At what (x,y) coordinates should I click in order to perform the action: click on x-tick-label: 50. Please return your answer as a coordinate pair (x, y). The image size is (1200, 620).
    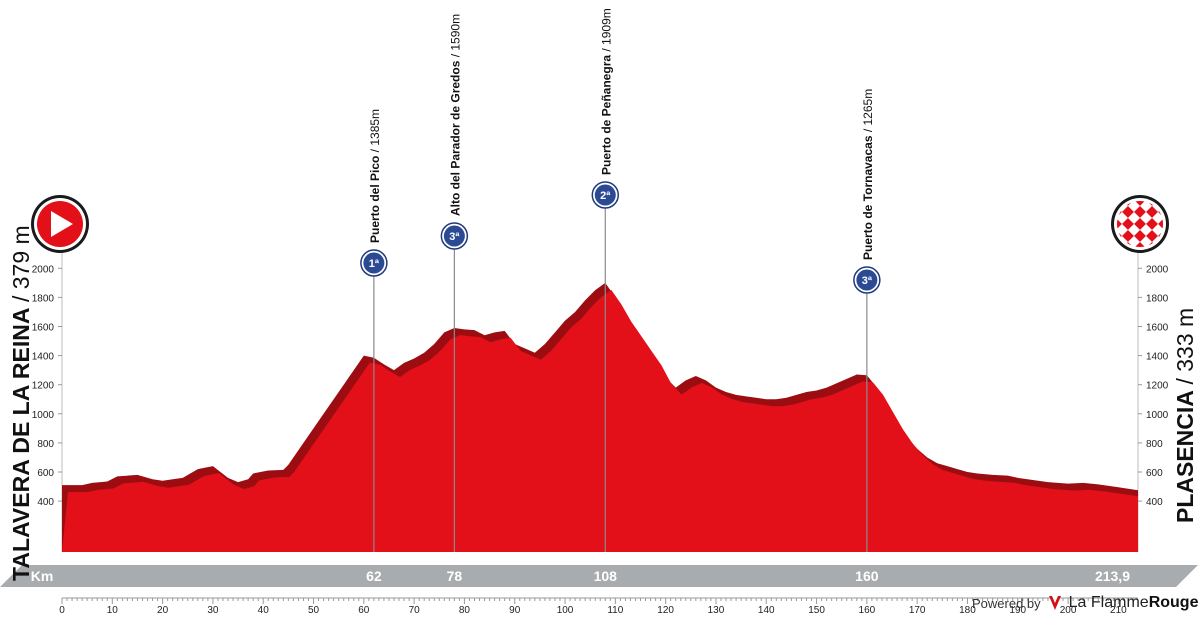
    Looking at the image, I should click on (314, 610).